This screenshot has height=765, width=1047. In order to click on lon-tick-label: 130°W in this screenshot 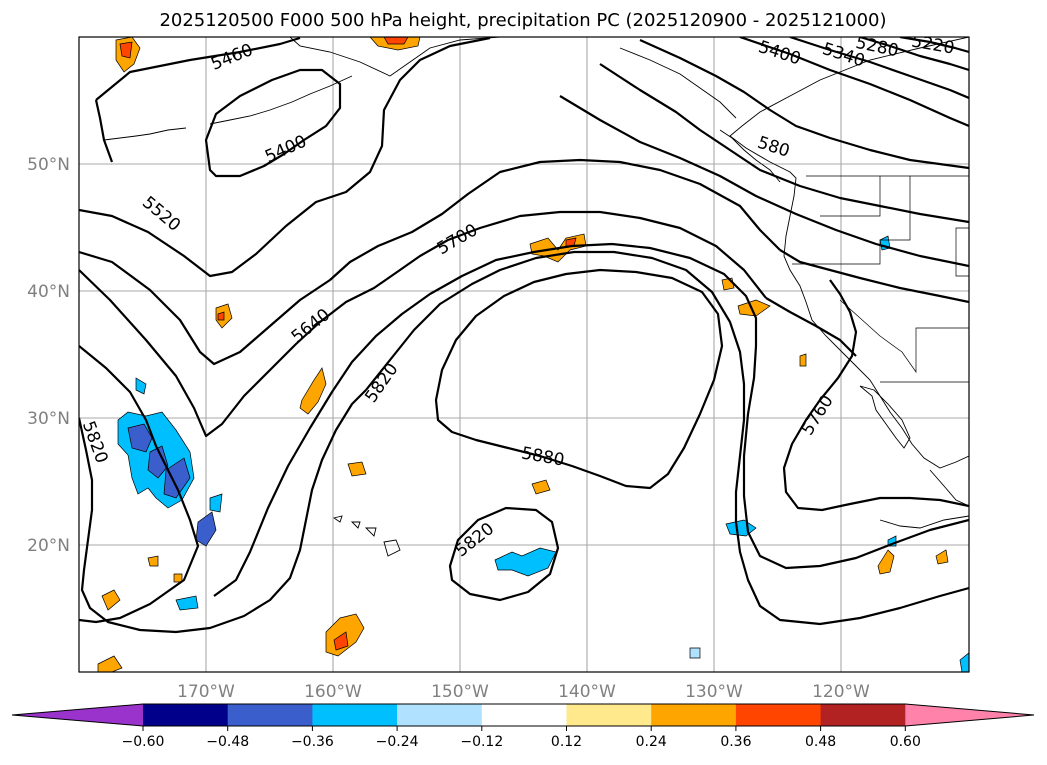, I will do `click(714, 692)`.